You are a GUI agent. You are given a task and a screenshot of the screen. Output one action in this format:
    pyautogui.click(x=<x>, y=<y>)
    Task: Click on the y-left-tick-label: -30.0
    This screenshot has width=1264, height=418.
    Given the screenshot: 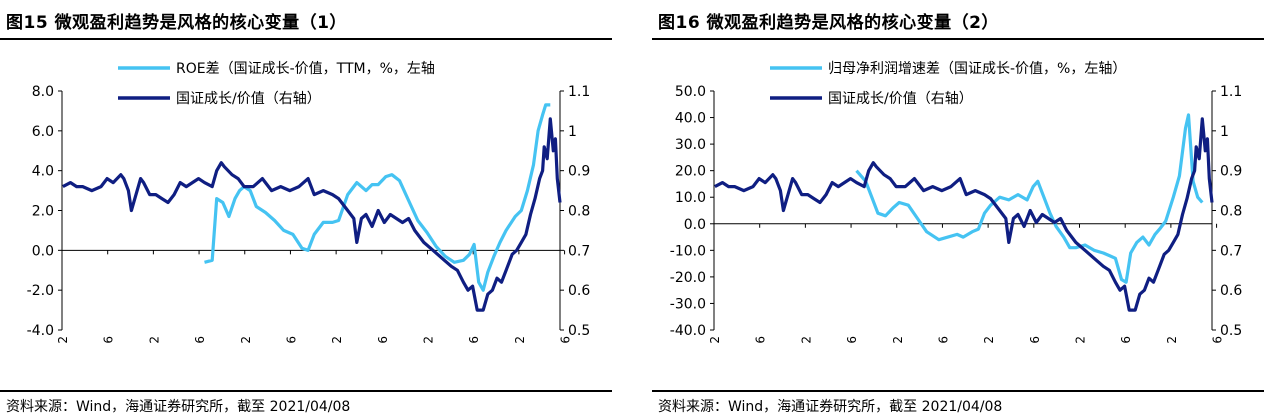 What is the action you would take?
    pyautogui.click(x=688, y=304)
    